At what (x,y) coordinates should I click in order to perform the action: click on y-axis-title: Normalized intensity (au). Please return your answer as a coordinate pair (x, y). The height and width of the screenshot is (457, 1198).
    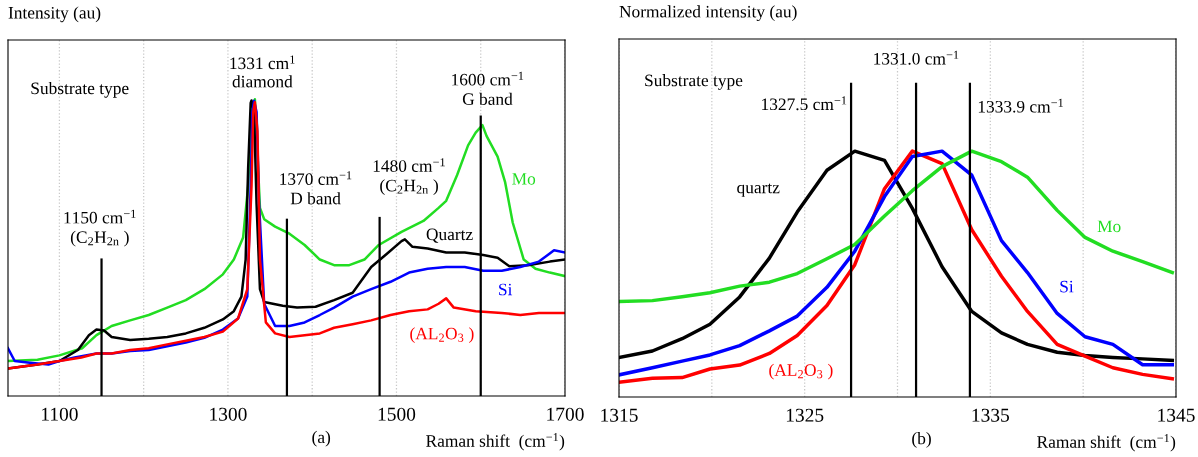
    Looking at the image, I should click on (708, 13).